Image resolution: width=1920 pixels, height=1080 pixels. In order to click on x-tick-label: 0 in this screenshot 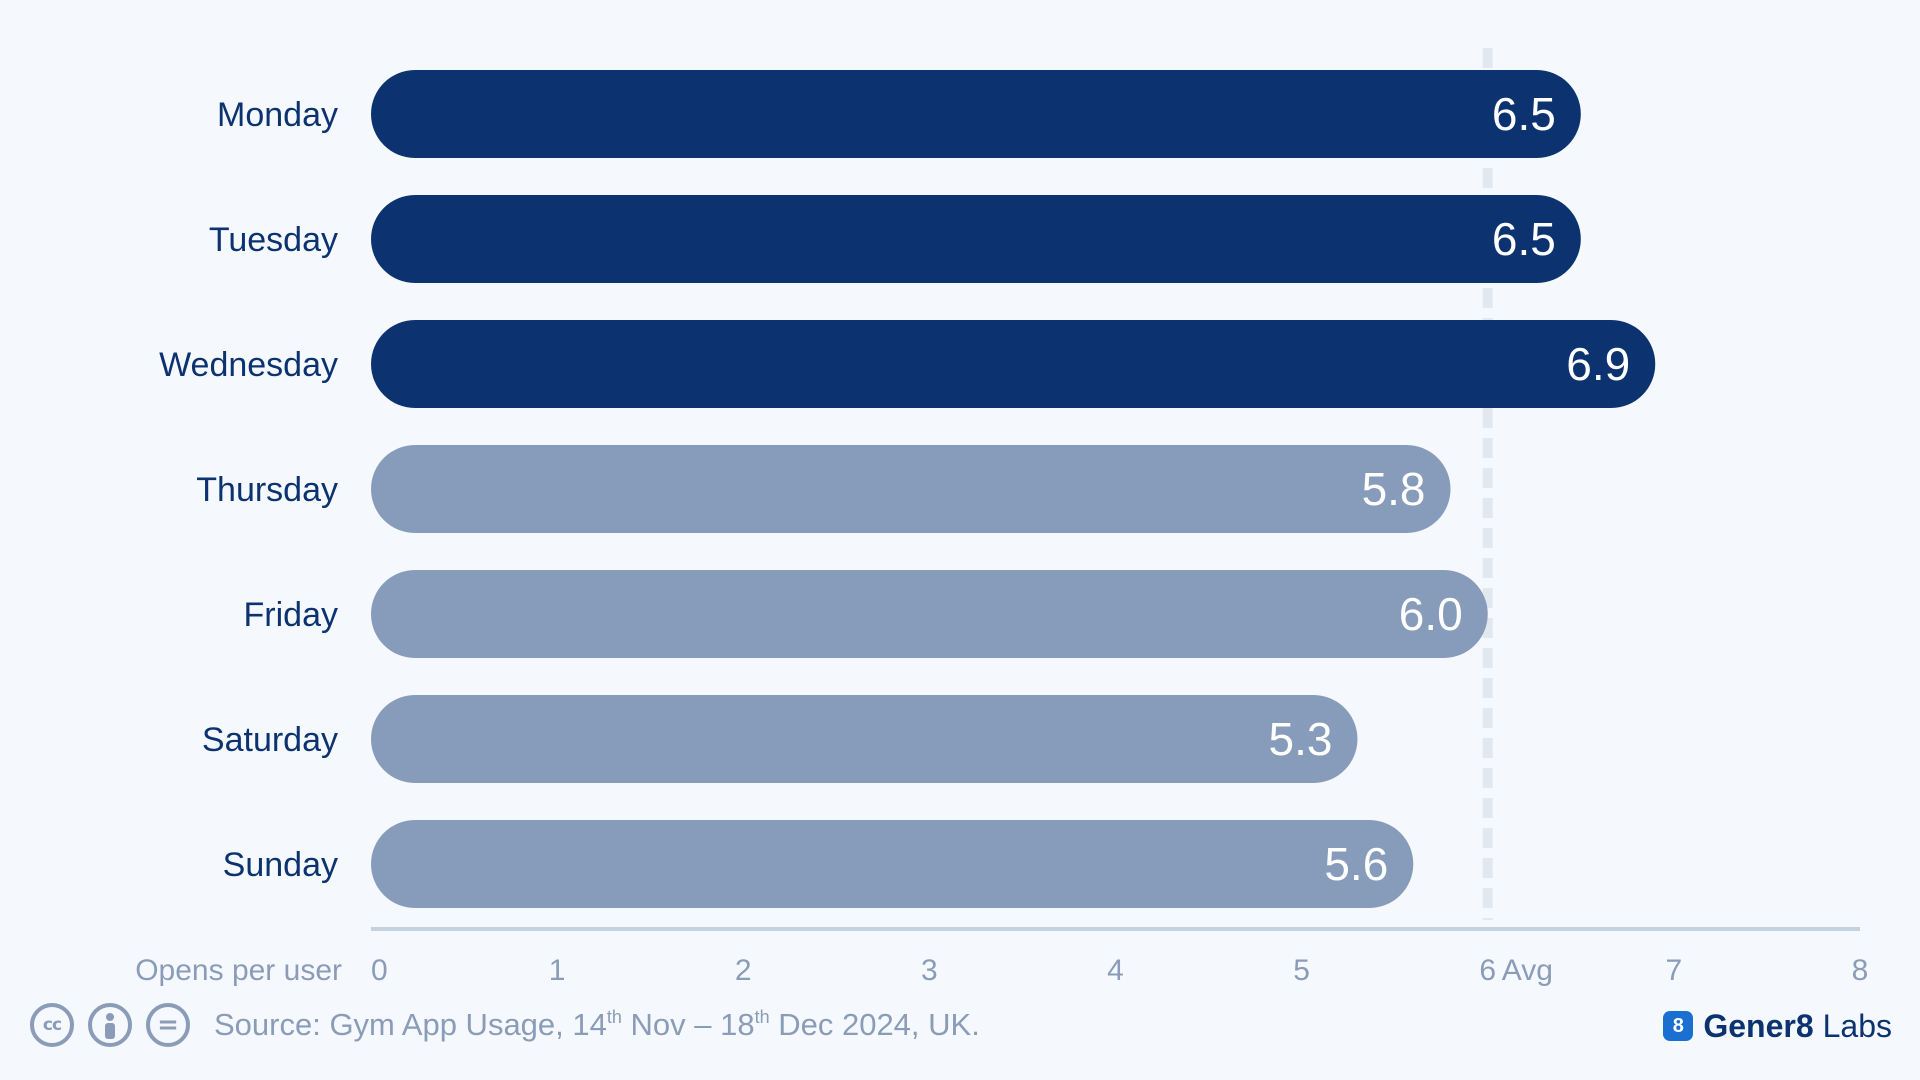, I will do `click(379, 970)`.